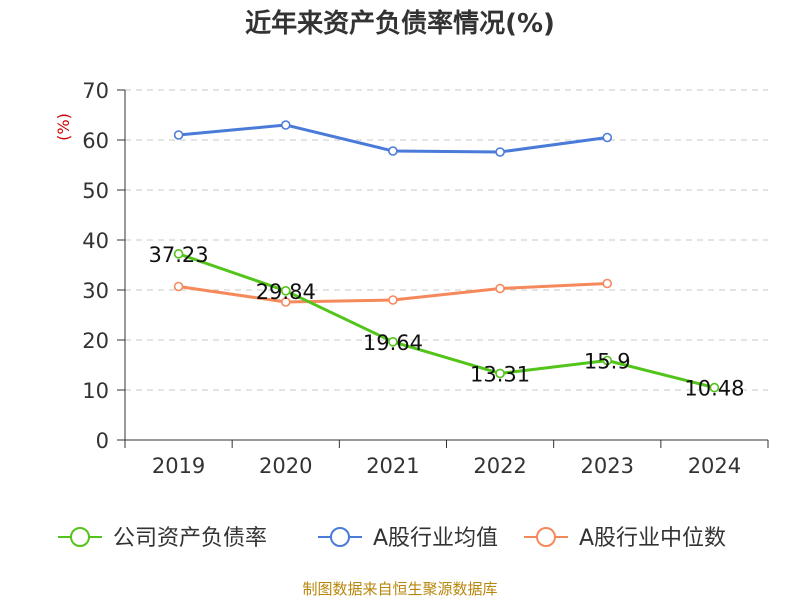  I want to click on y-tick-label-10: 10, so click(95, 391).